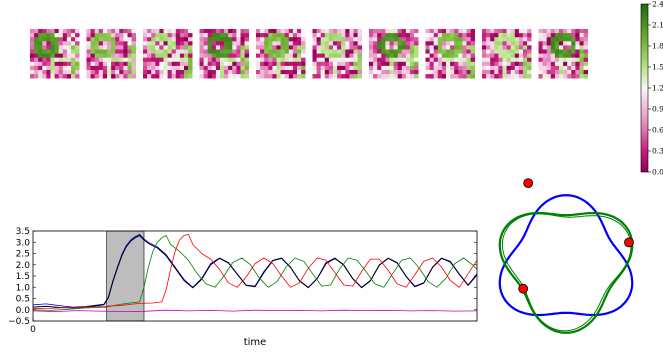 This screenshot has width=663, height=354. I want to click on colorbar-tick-label: 1.8, so click(657, 46).